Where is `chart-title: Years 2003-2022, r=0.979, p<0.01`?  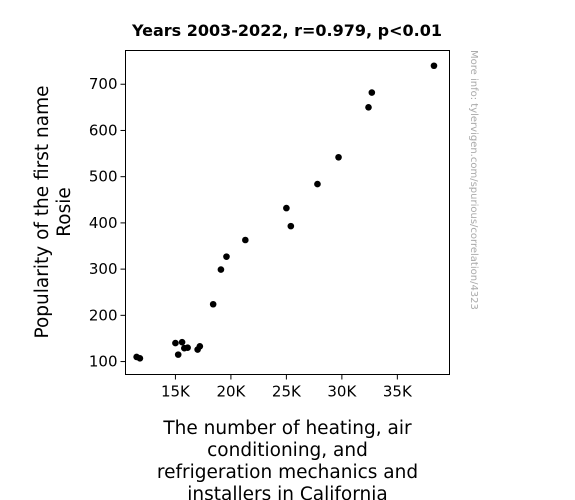 chart-title: Years 2003-2022, r=0.979, p<0.01 is located at coordinates (286, 30).